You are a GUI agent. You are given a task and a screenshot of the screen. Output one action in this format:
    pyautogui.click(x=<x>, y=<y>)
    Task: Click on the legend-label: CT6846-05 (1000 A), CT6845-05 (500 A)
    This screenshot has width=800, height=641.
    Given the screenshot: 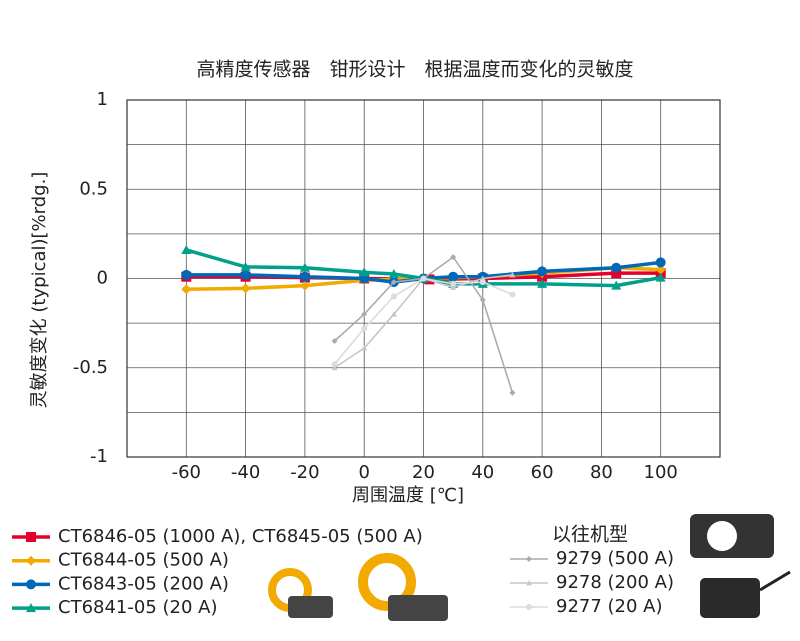 What is the action you would take?
    pyautogui.click(x=240, y=536)
    